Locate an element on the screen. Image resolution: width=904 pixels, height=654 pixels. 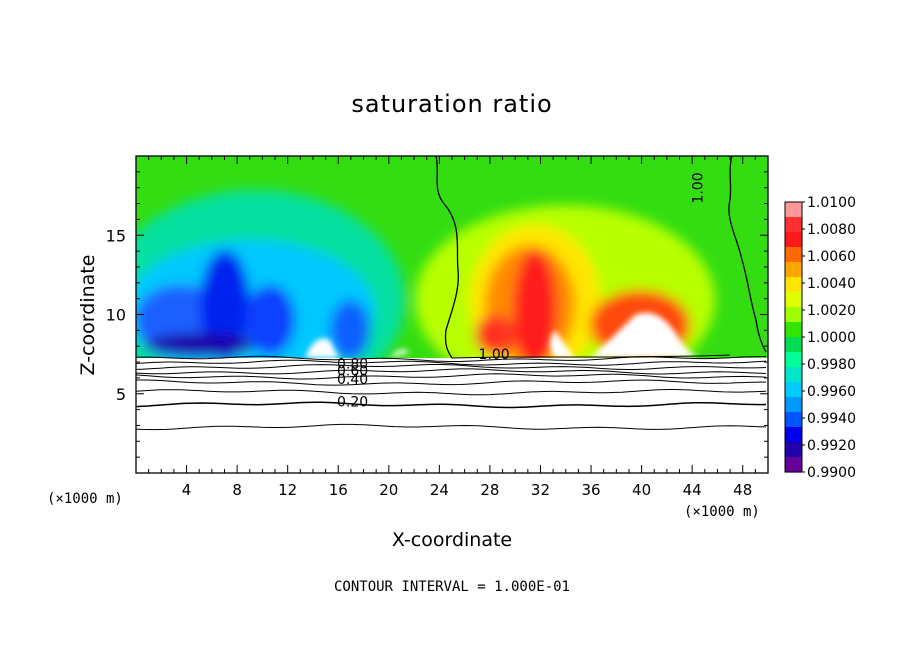
x-tick-label: 48 is located at coordinates (742, 490).